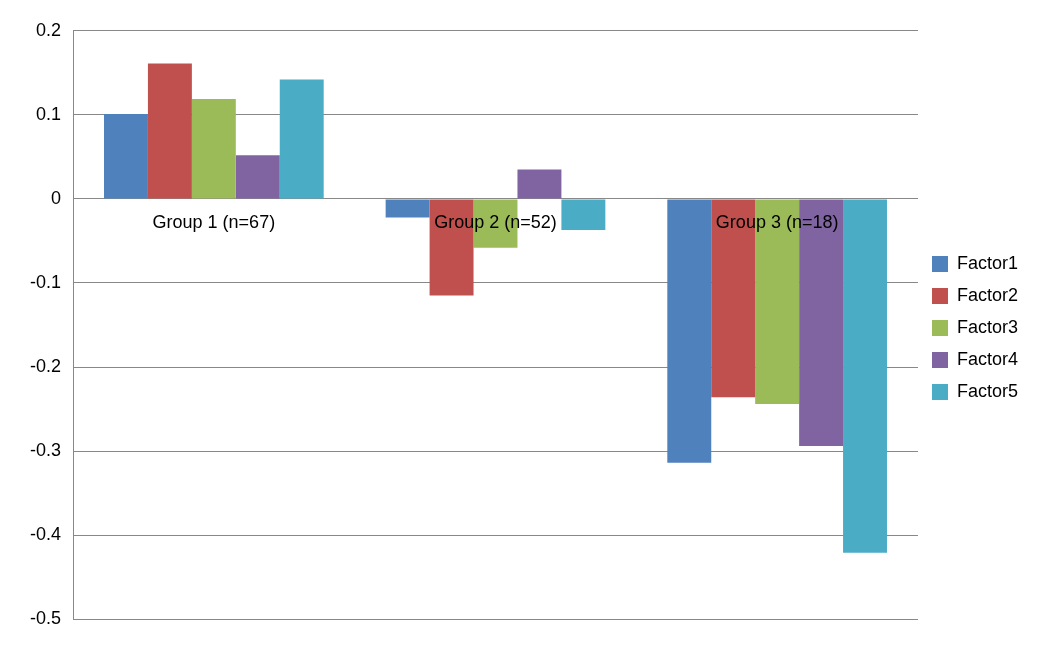 The height and width of the screenshot is (650, 1046). I want to click on legend-label: Factor5, so click(987, 390).